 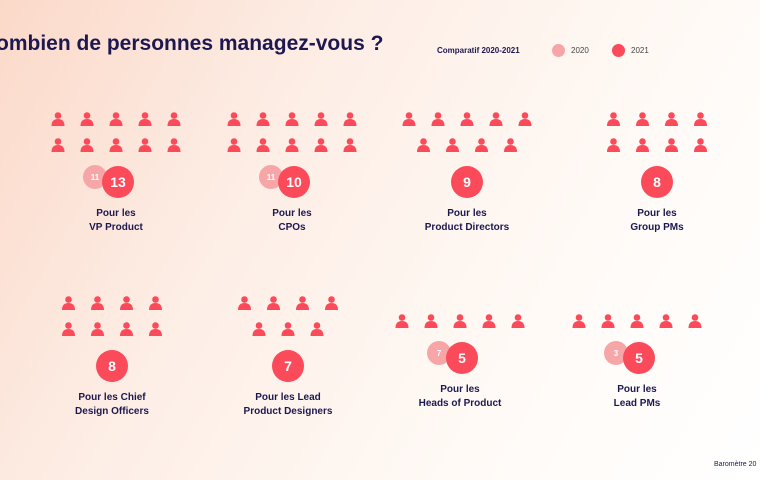 What do you see at coordinates (288, 397) in the screenshot?
I see `category-label-line1: Pour les Lead` at bounding box center [288, 397].